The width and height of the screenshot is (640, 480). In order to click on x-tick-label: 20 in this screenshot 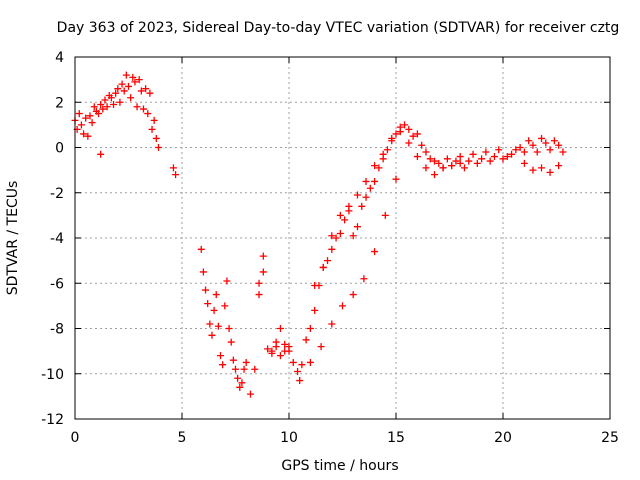, I will do `click(503, 438)`.